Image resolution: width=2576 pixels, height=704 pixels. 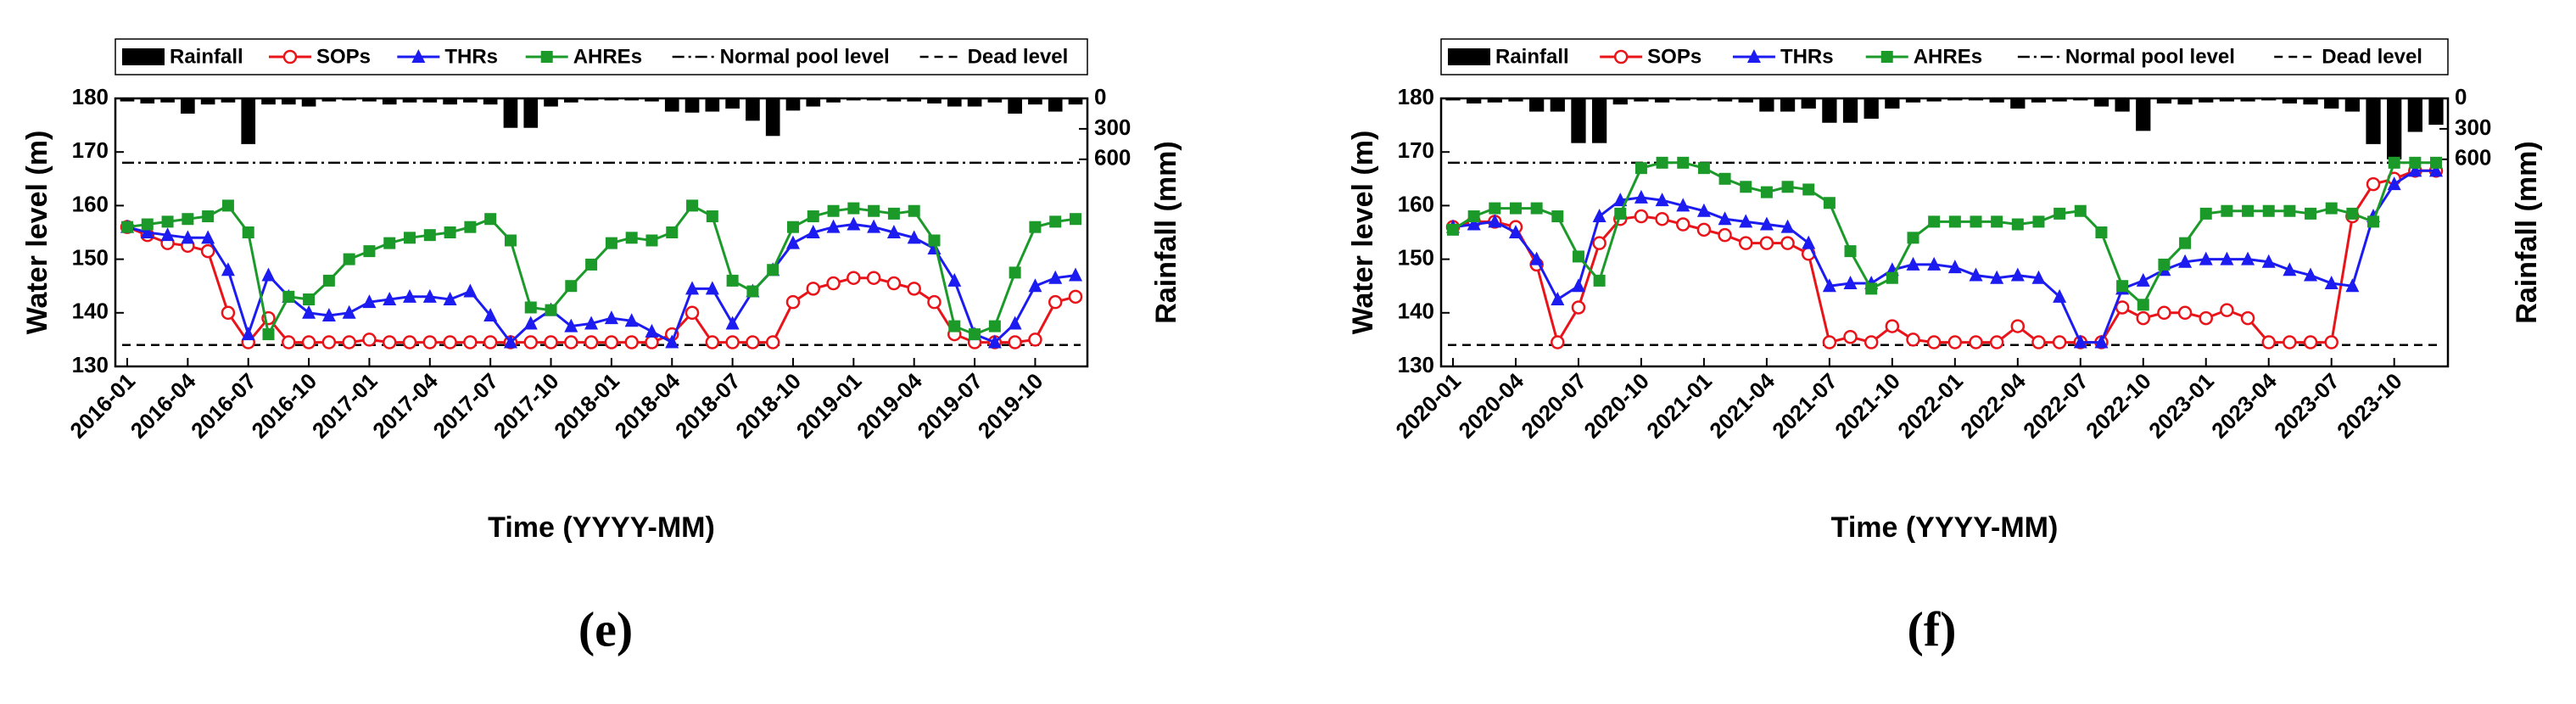 What do you see at coordinates (2473, 127) in the screenshot?
I see `y2-tick-label: 300` at bounding box center [2473, 127].